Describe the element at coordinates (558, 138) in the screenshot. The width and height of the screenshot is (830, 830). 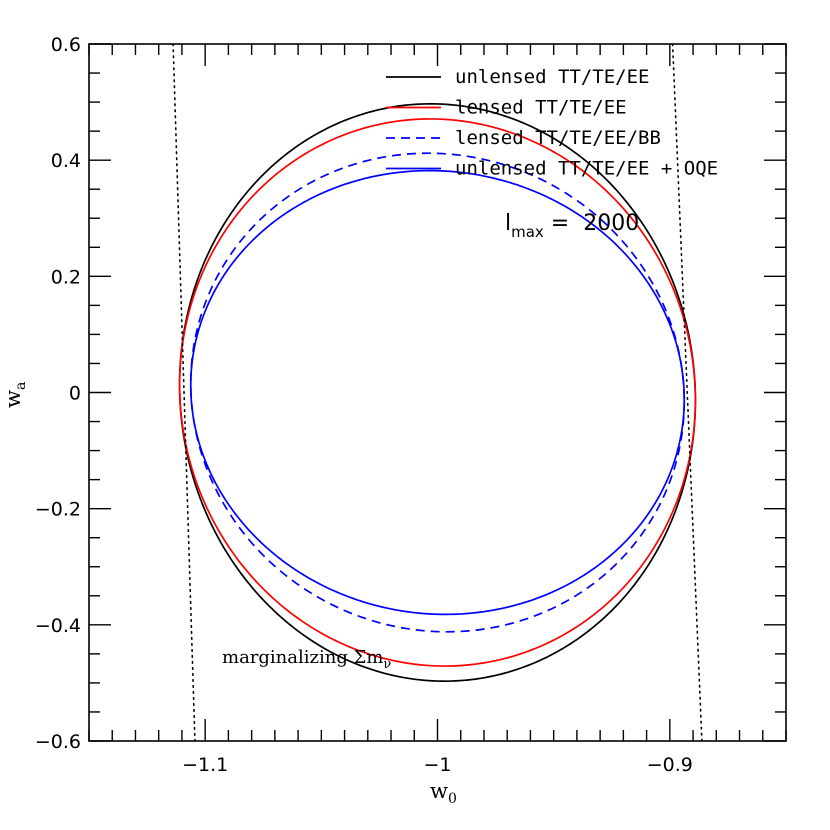
I see `legend-label: lensed TT/TE/EE/BB` at that location.